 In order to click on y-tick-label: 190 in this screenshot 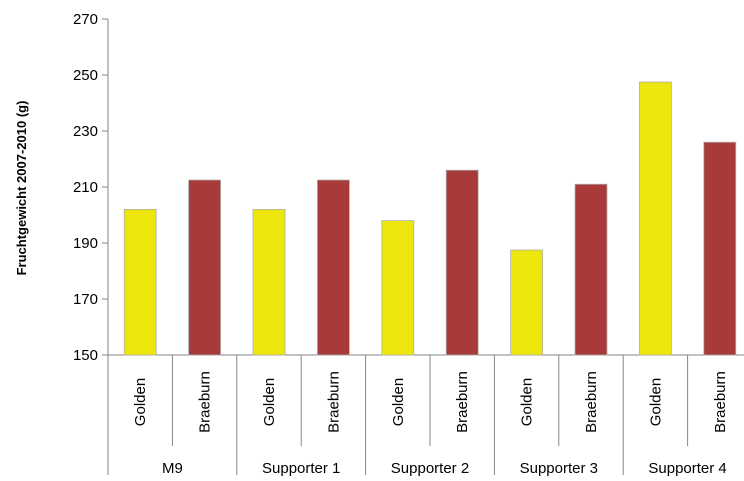, I will do `click(85, 243)`.